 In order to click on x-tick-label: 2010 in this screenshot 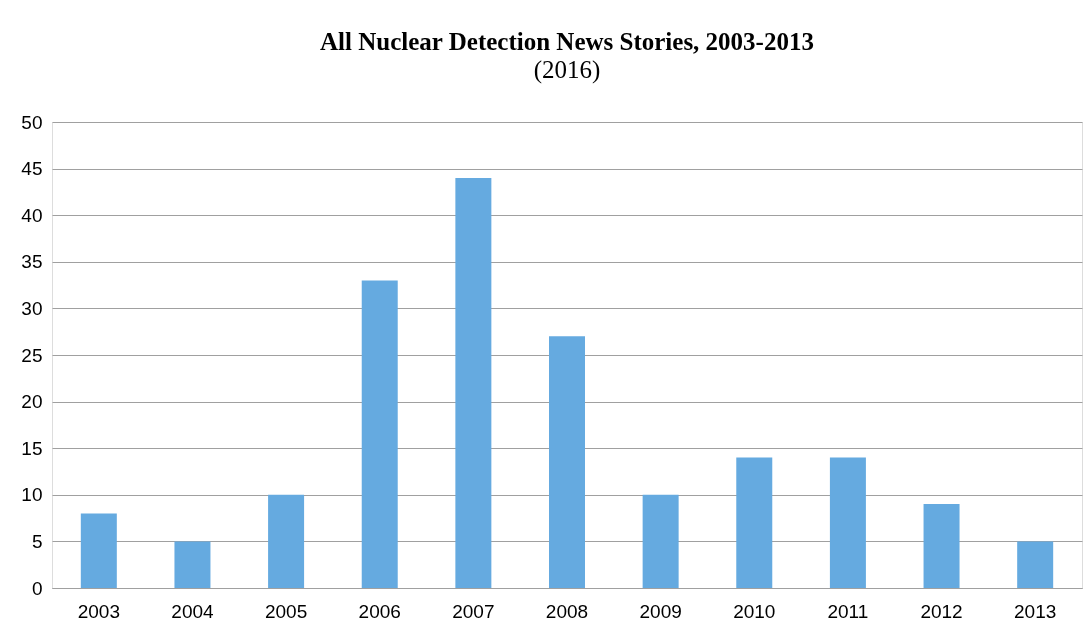, I will do `click(754, 611)`.